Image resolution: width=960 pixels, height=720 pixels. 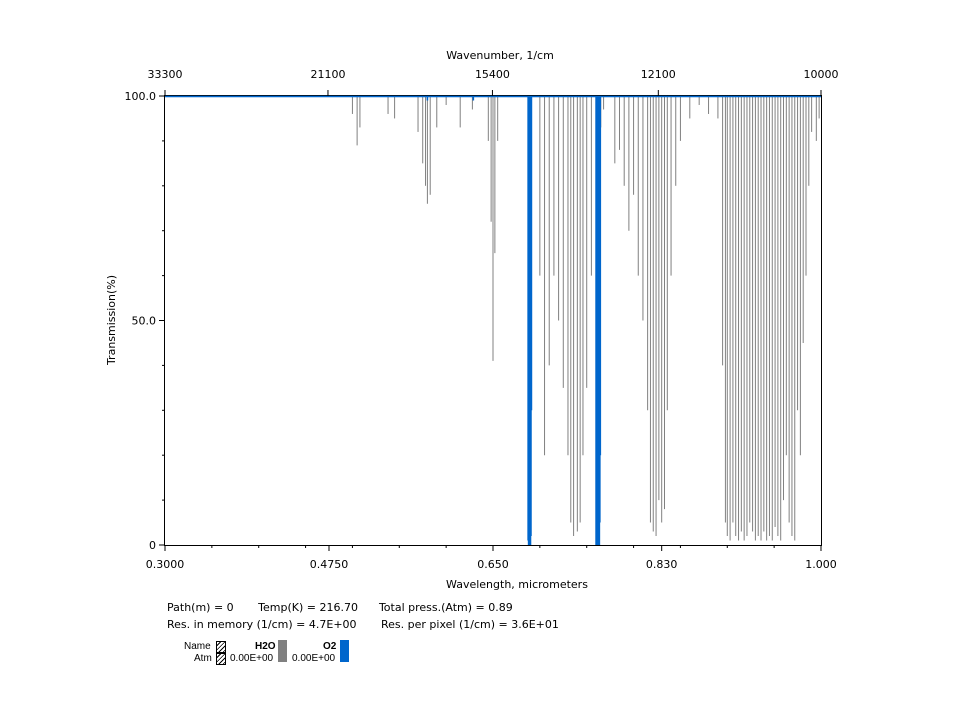 I want to click on legend-name-hatch, so click(x=221, y=647).